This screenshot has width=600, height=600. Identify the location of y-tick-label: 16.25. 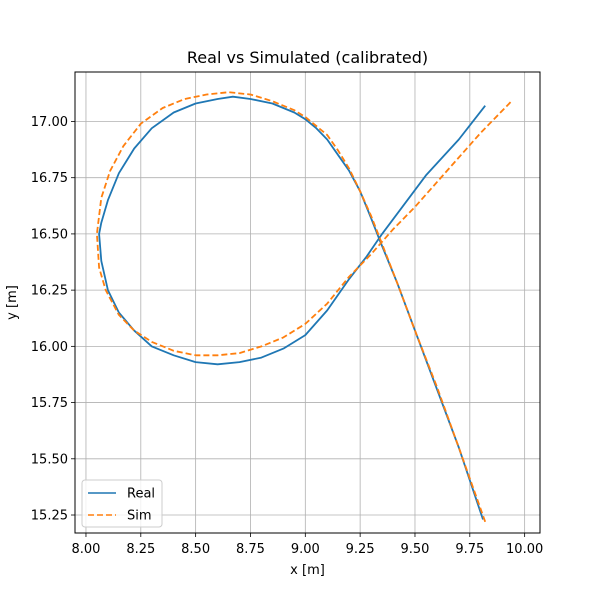
(49, 291).